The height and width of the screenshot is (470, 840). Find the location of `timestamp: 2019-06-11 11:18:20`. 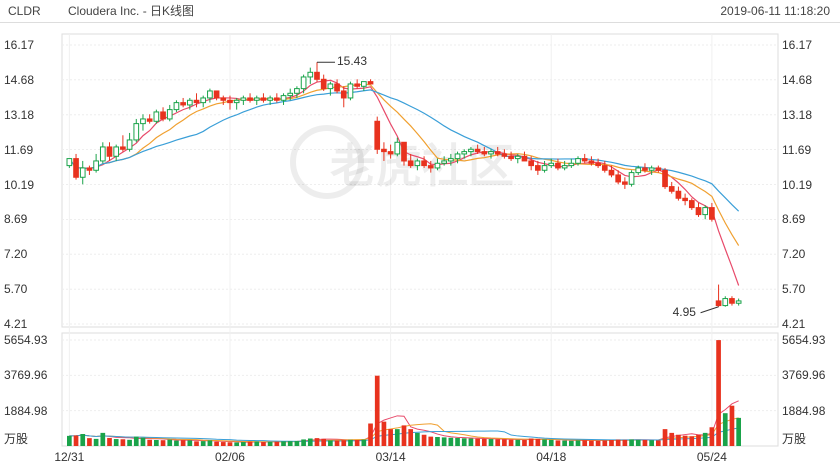

timestamp: 2019-06-11 11:18:20 is located at coordinates (775, 11).